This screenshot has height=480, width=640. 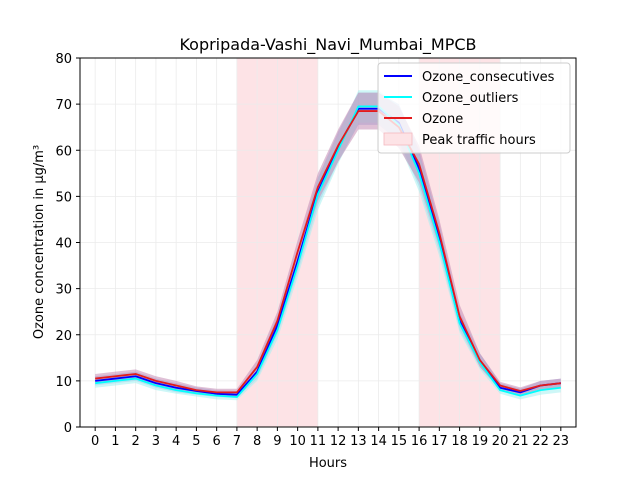 I want to click on y-tick-label: 10, so click(x=63, y=382).